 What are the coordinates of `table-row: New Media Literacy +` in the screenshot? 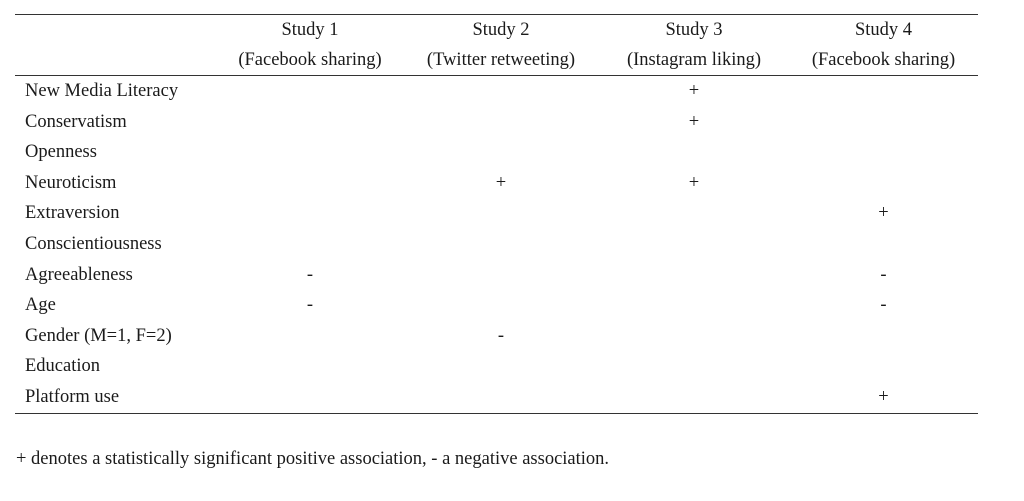 It's located at (496, 91).